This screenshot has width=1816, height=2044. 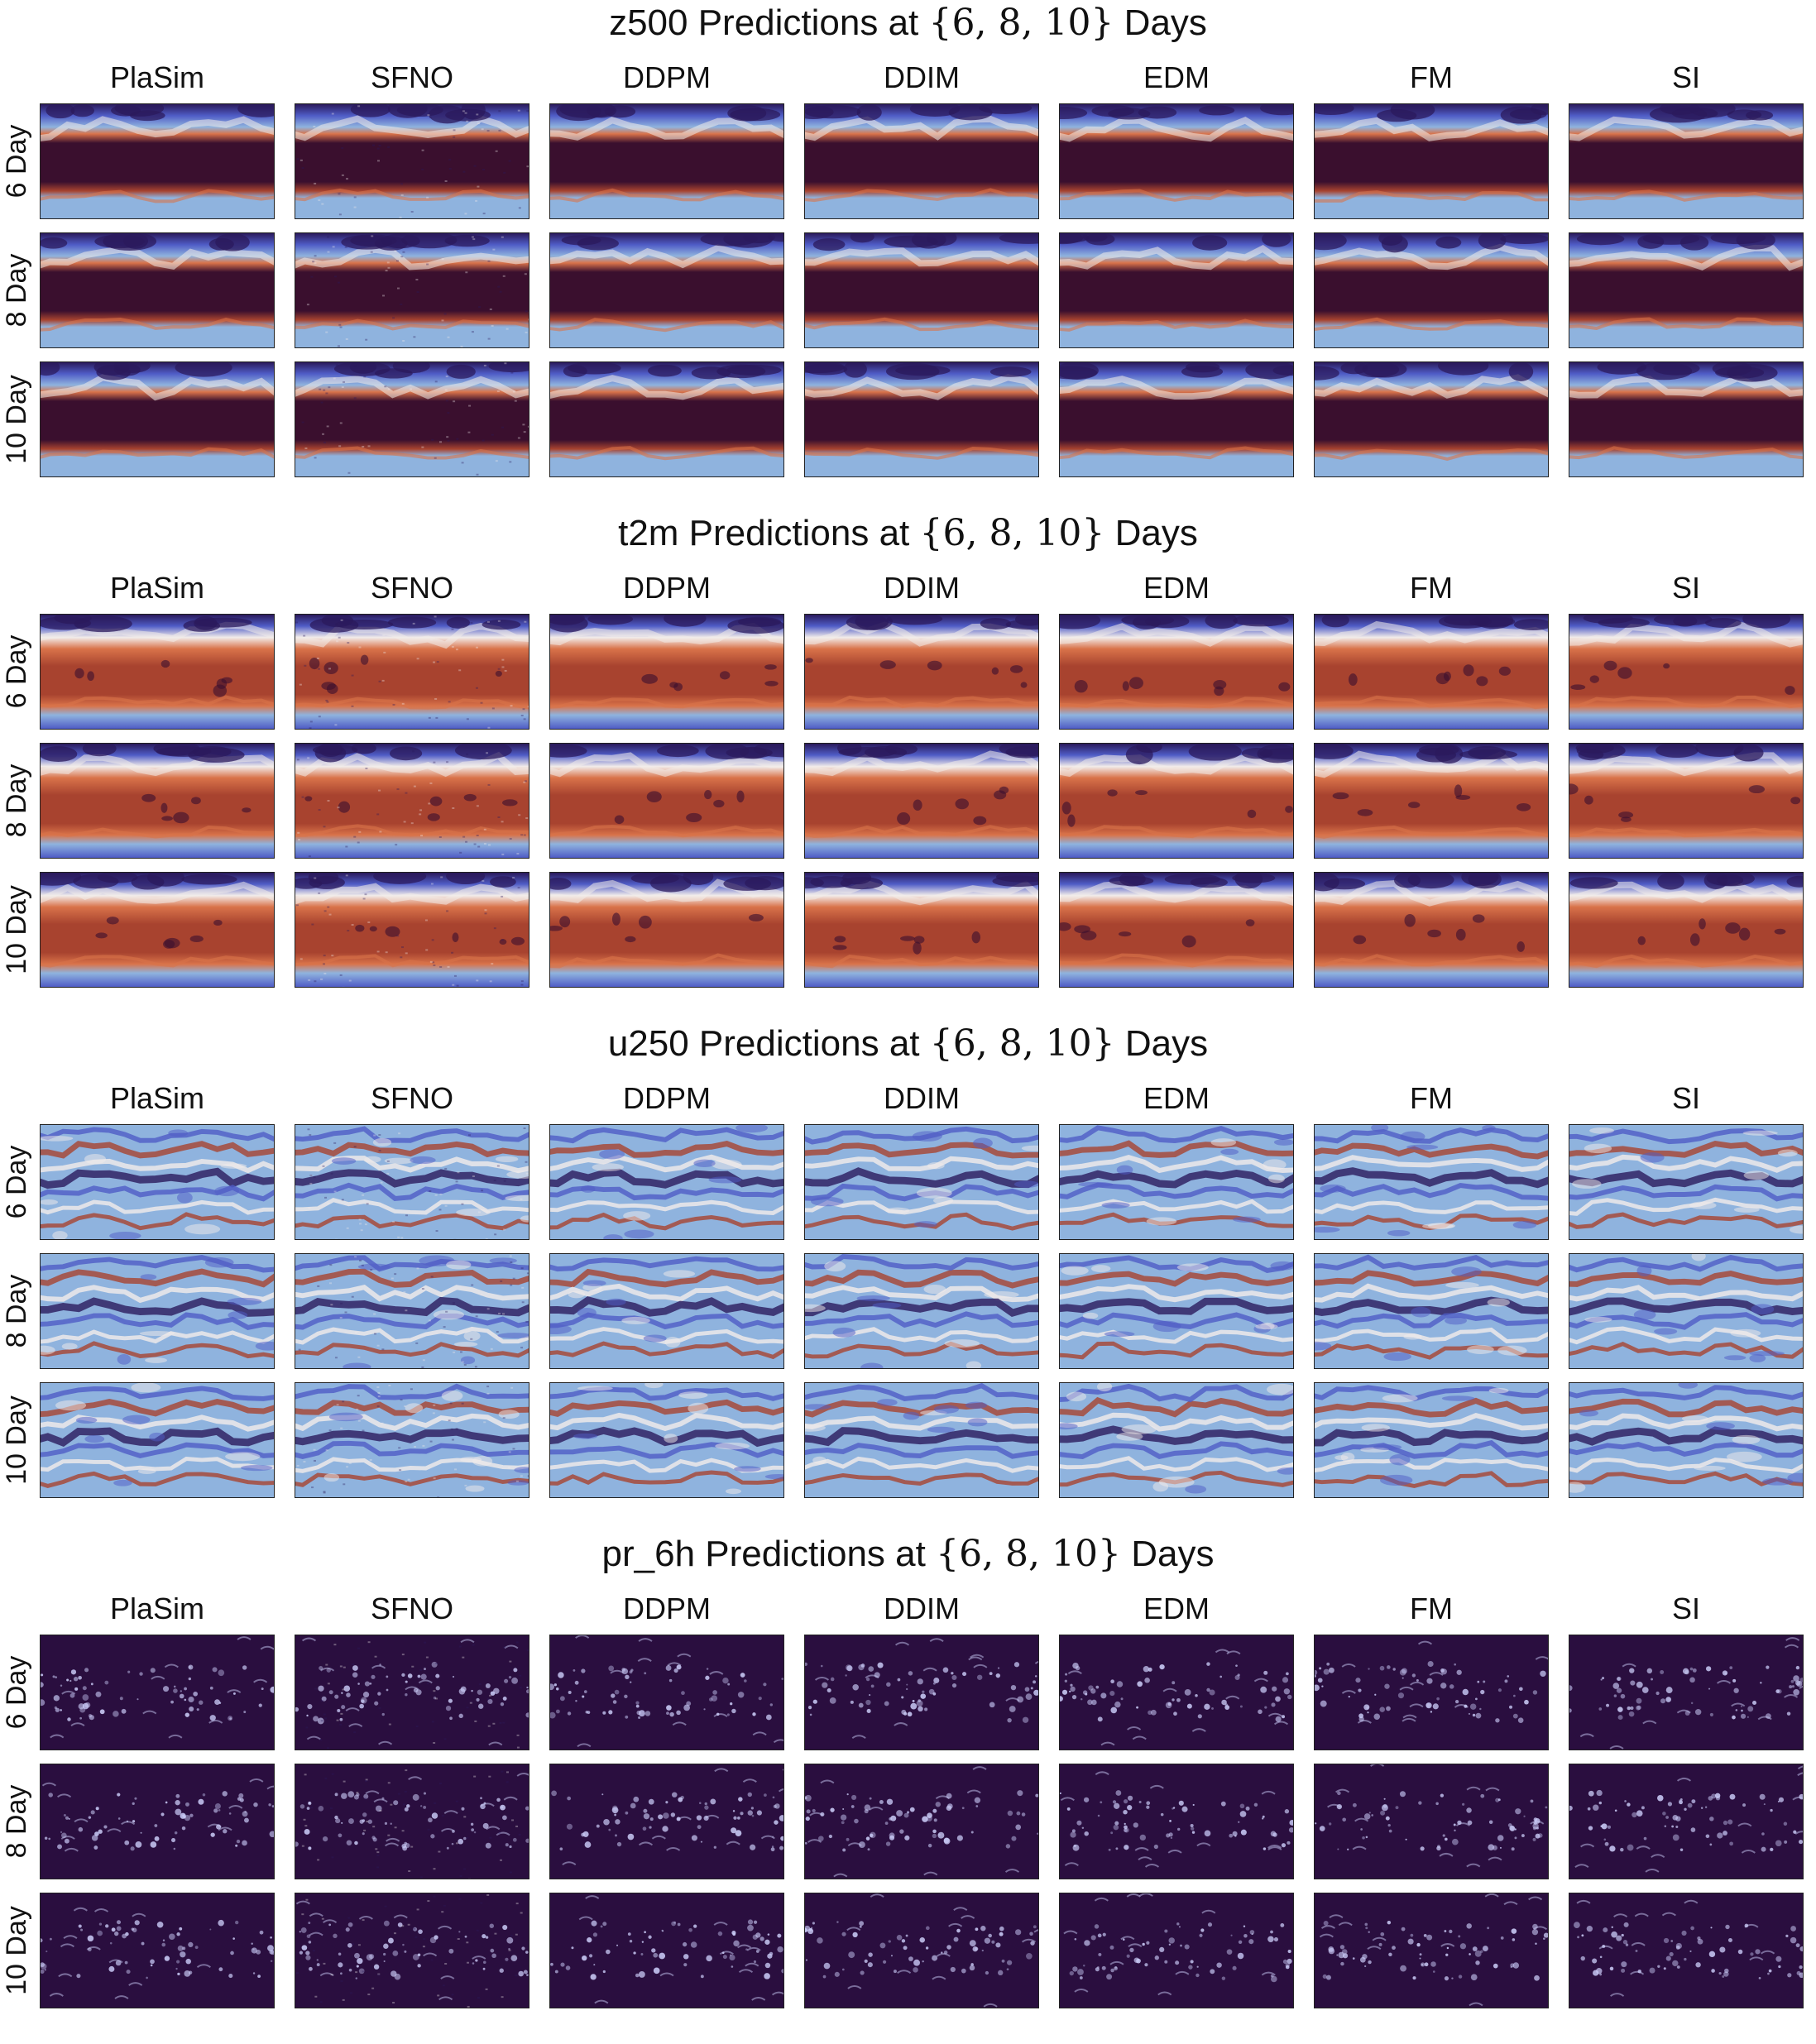 I want to click on column-label: DDPM, so click(x=666, y=78).